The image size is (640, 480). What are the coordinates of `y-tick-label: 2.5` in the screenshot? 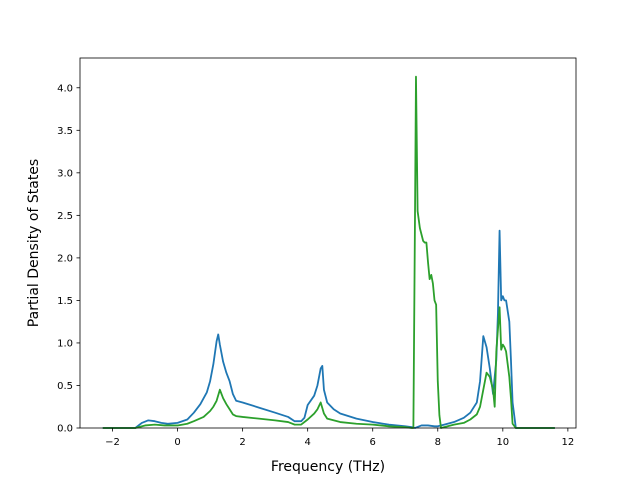 It's located at (65, 216).